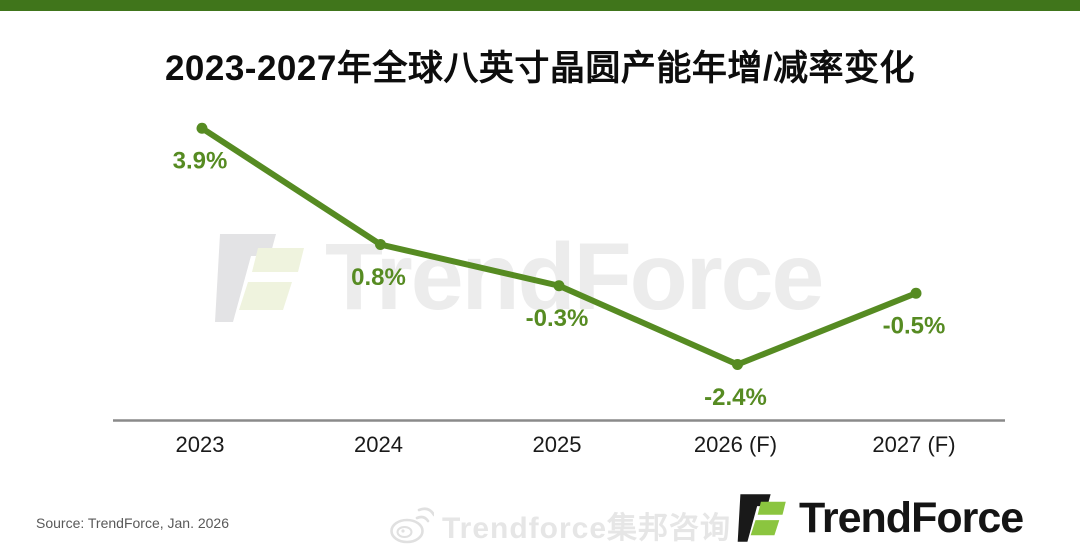 This screenshot has height=560, width=1080. Describe the element at coordinates (911, 518) in the screenshot. I see `trendforce-logo-text: TrendForce` at that location.